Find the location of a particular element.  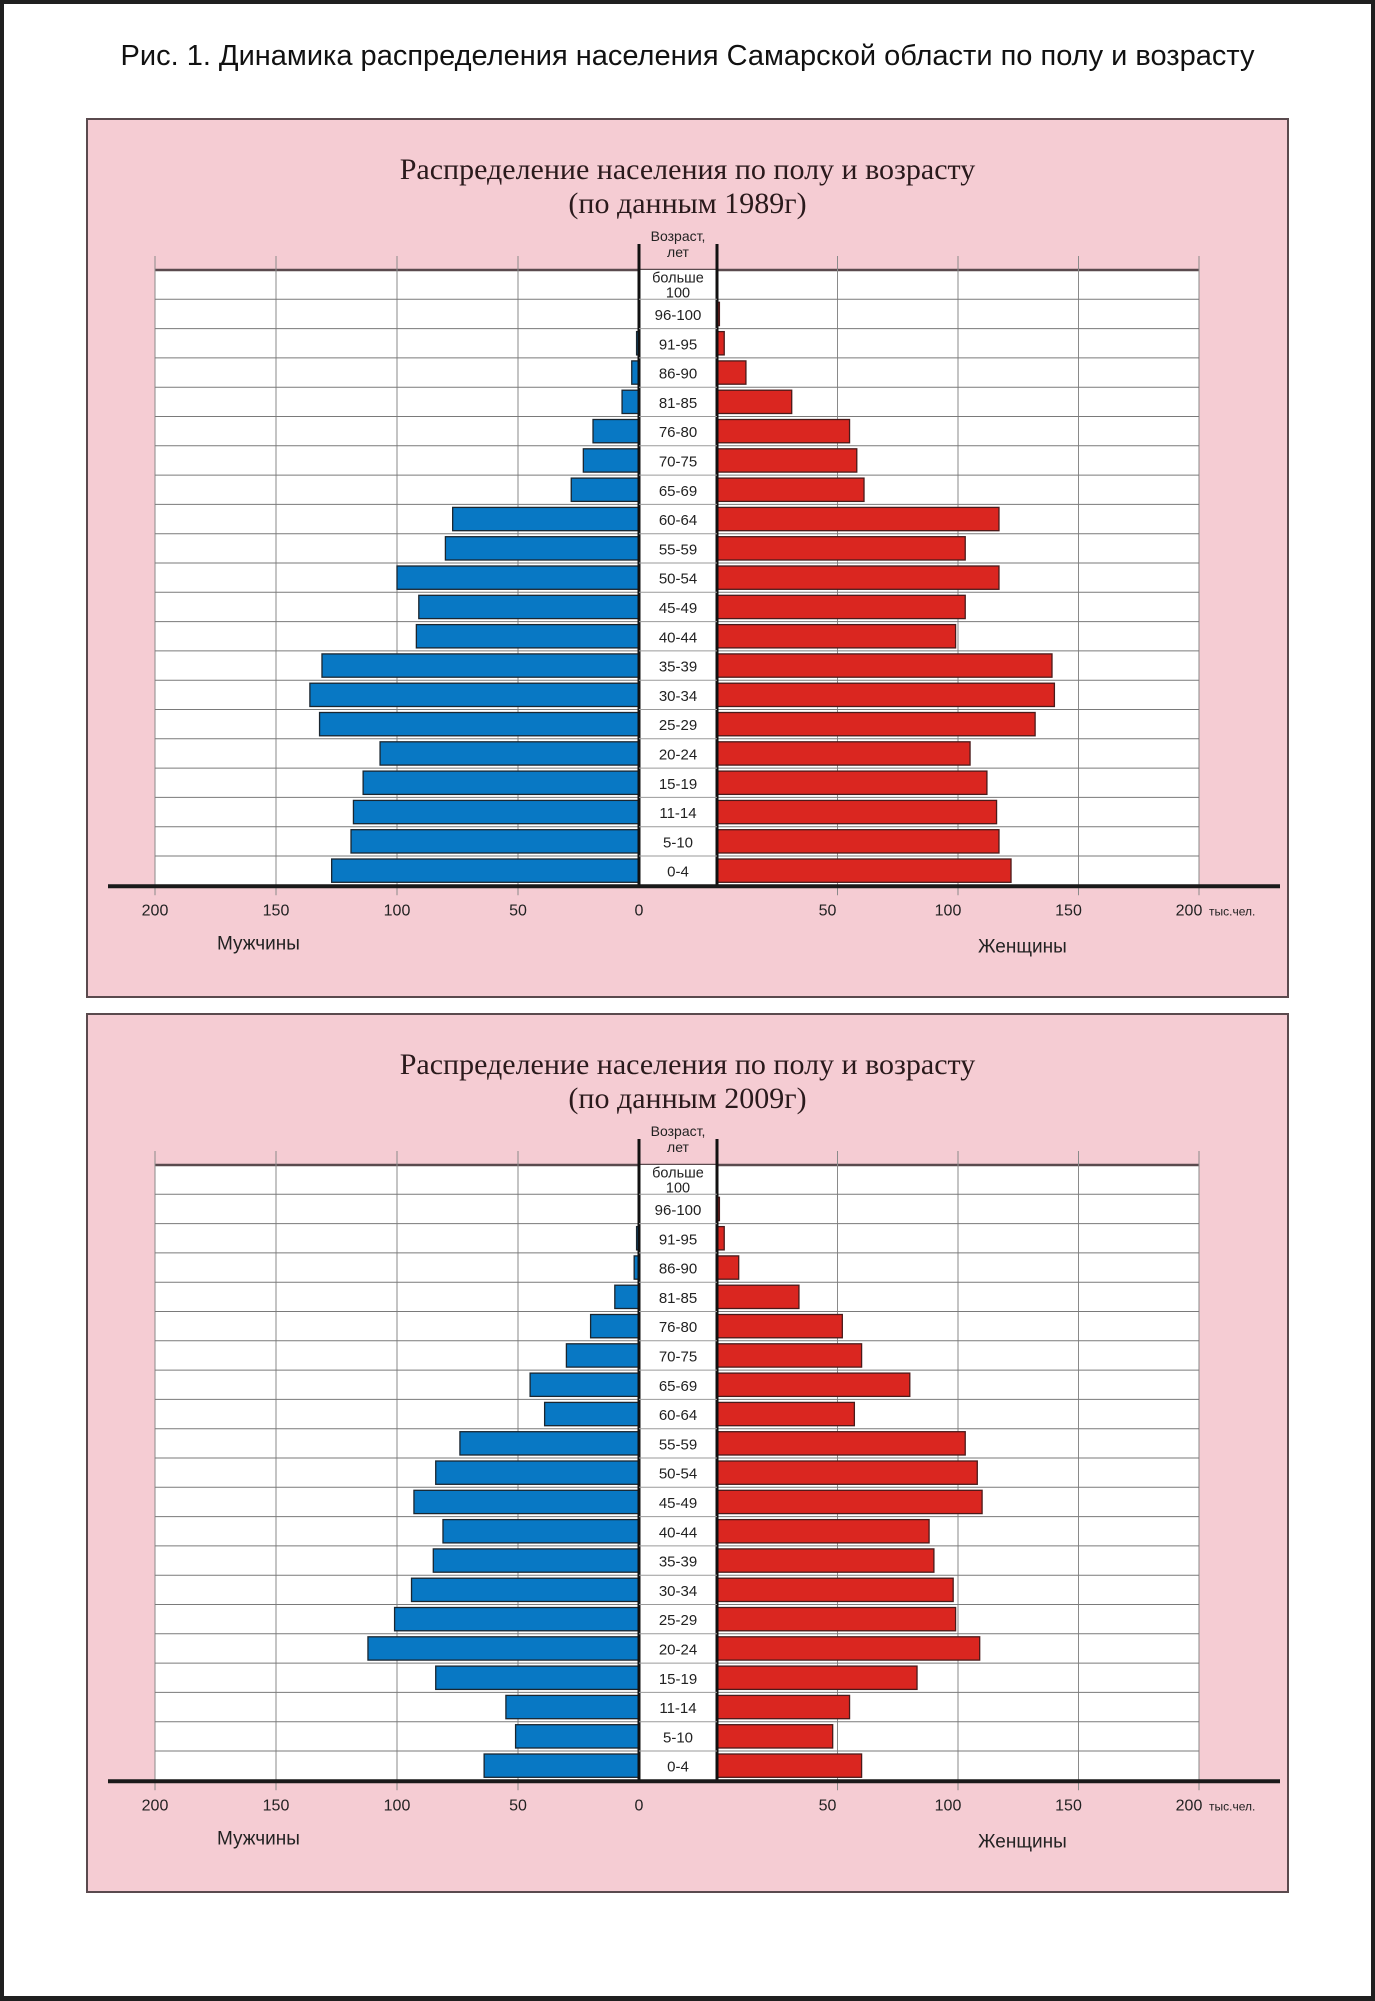

x-tick-label-female: 150 is located at coordinates (1068, 910).